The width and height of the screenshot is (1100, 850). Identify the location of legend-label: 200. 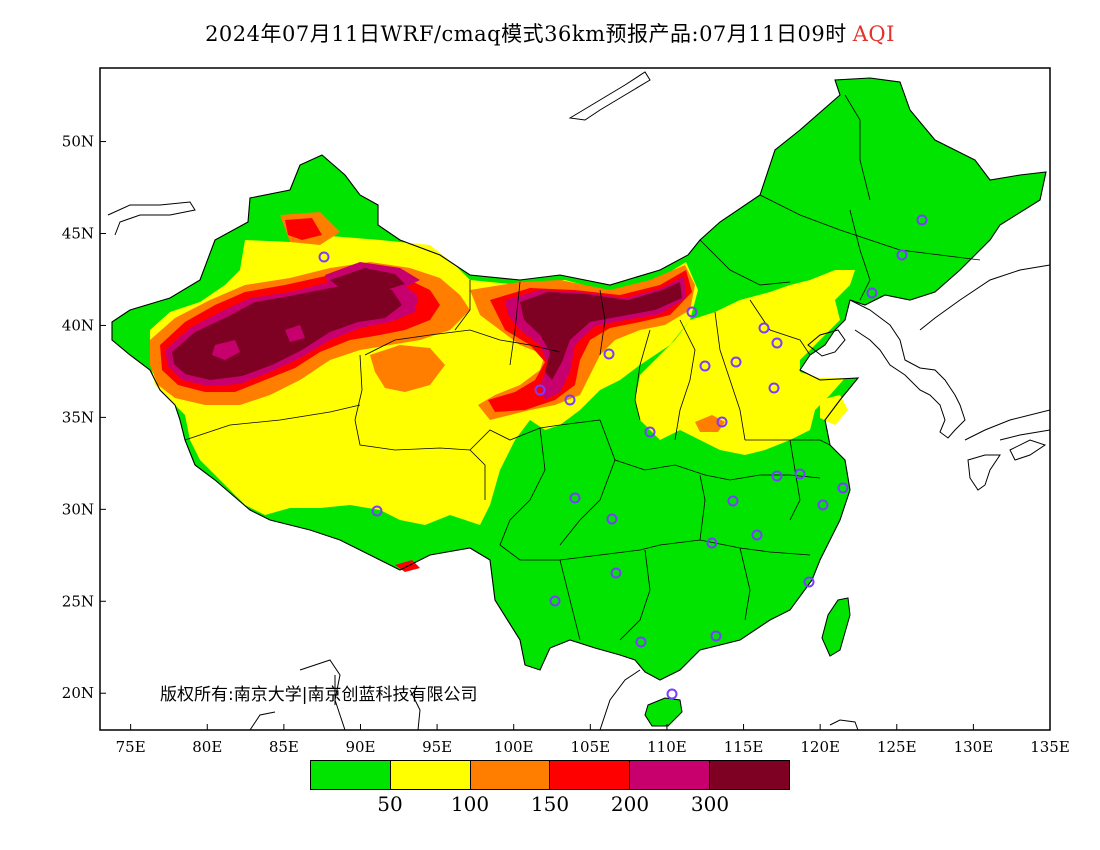
(630, 804).